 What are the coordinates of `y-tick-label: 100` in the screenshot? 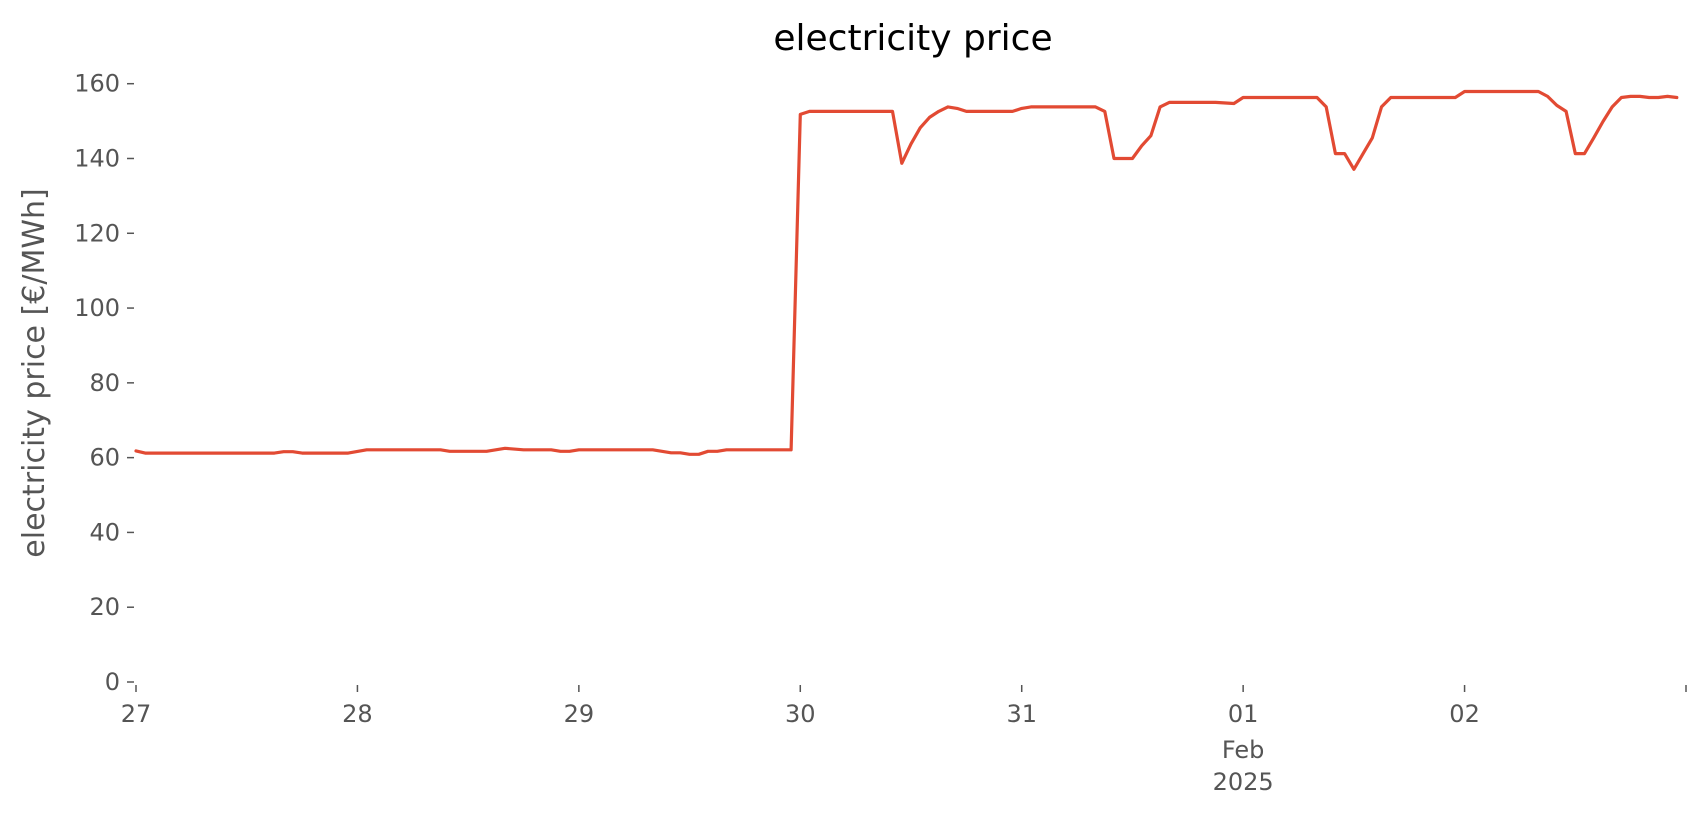 It's located at (97, 308).